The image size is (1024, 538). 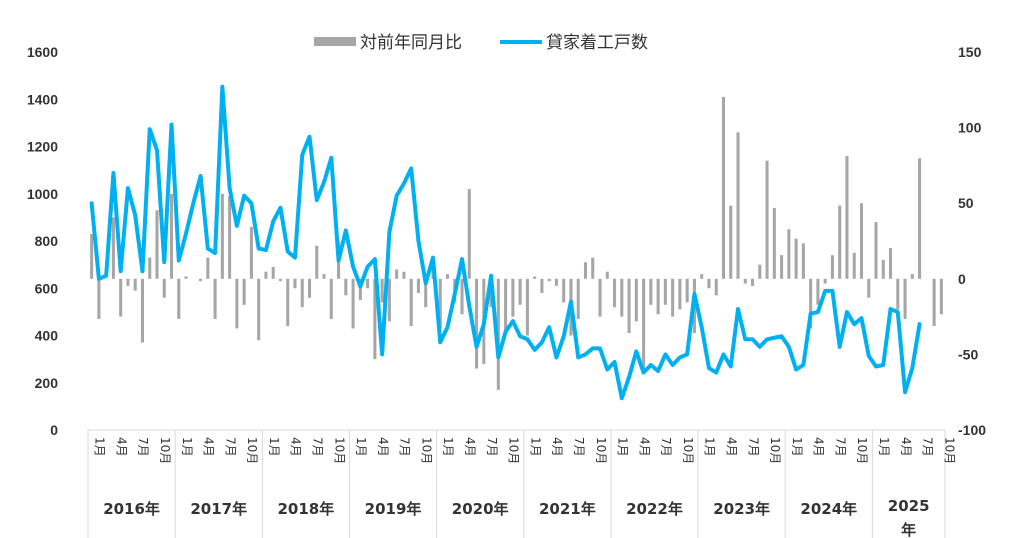 What do you see at coordinates (567, 509) in the screenshot?
I see `year-label: 2021年` at bounding box center [567, 509].